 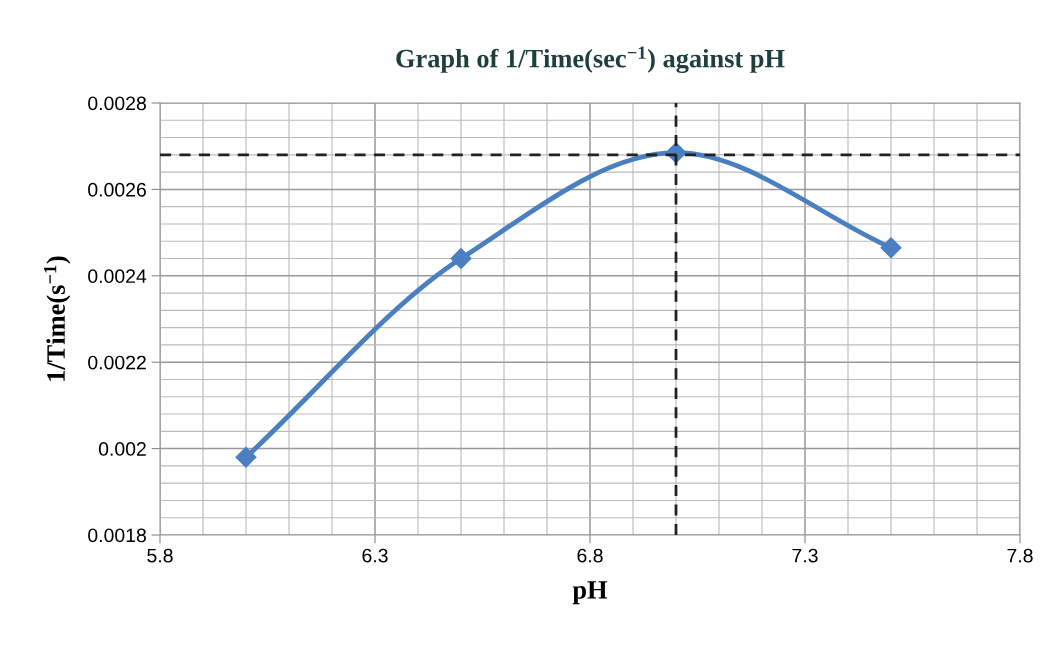 What do you see at coordinates (117, 535) in the screenshot?
I see `y-tick-label: 0.0018` at bounding box center [117, 535].